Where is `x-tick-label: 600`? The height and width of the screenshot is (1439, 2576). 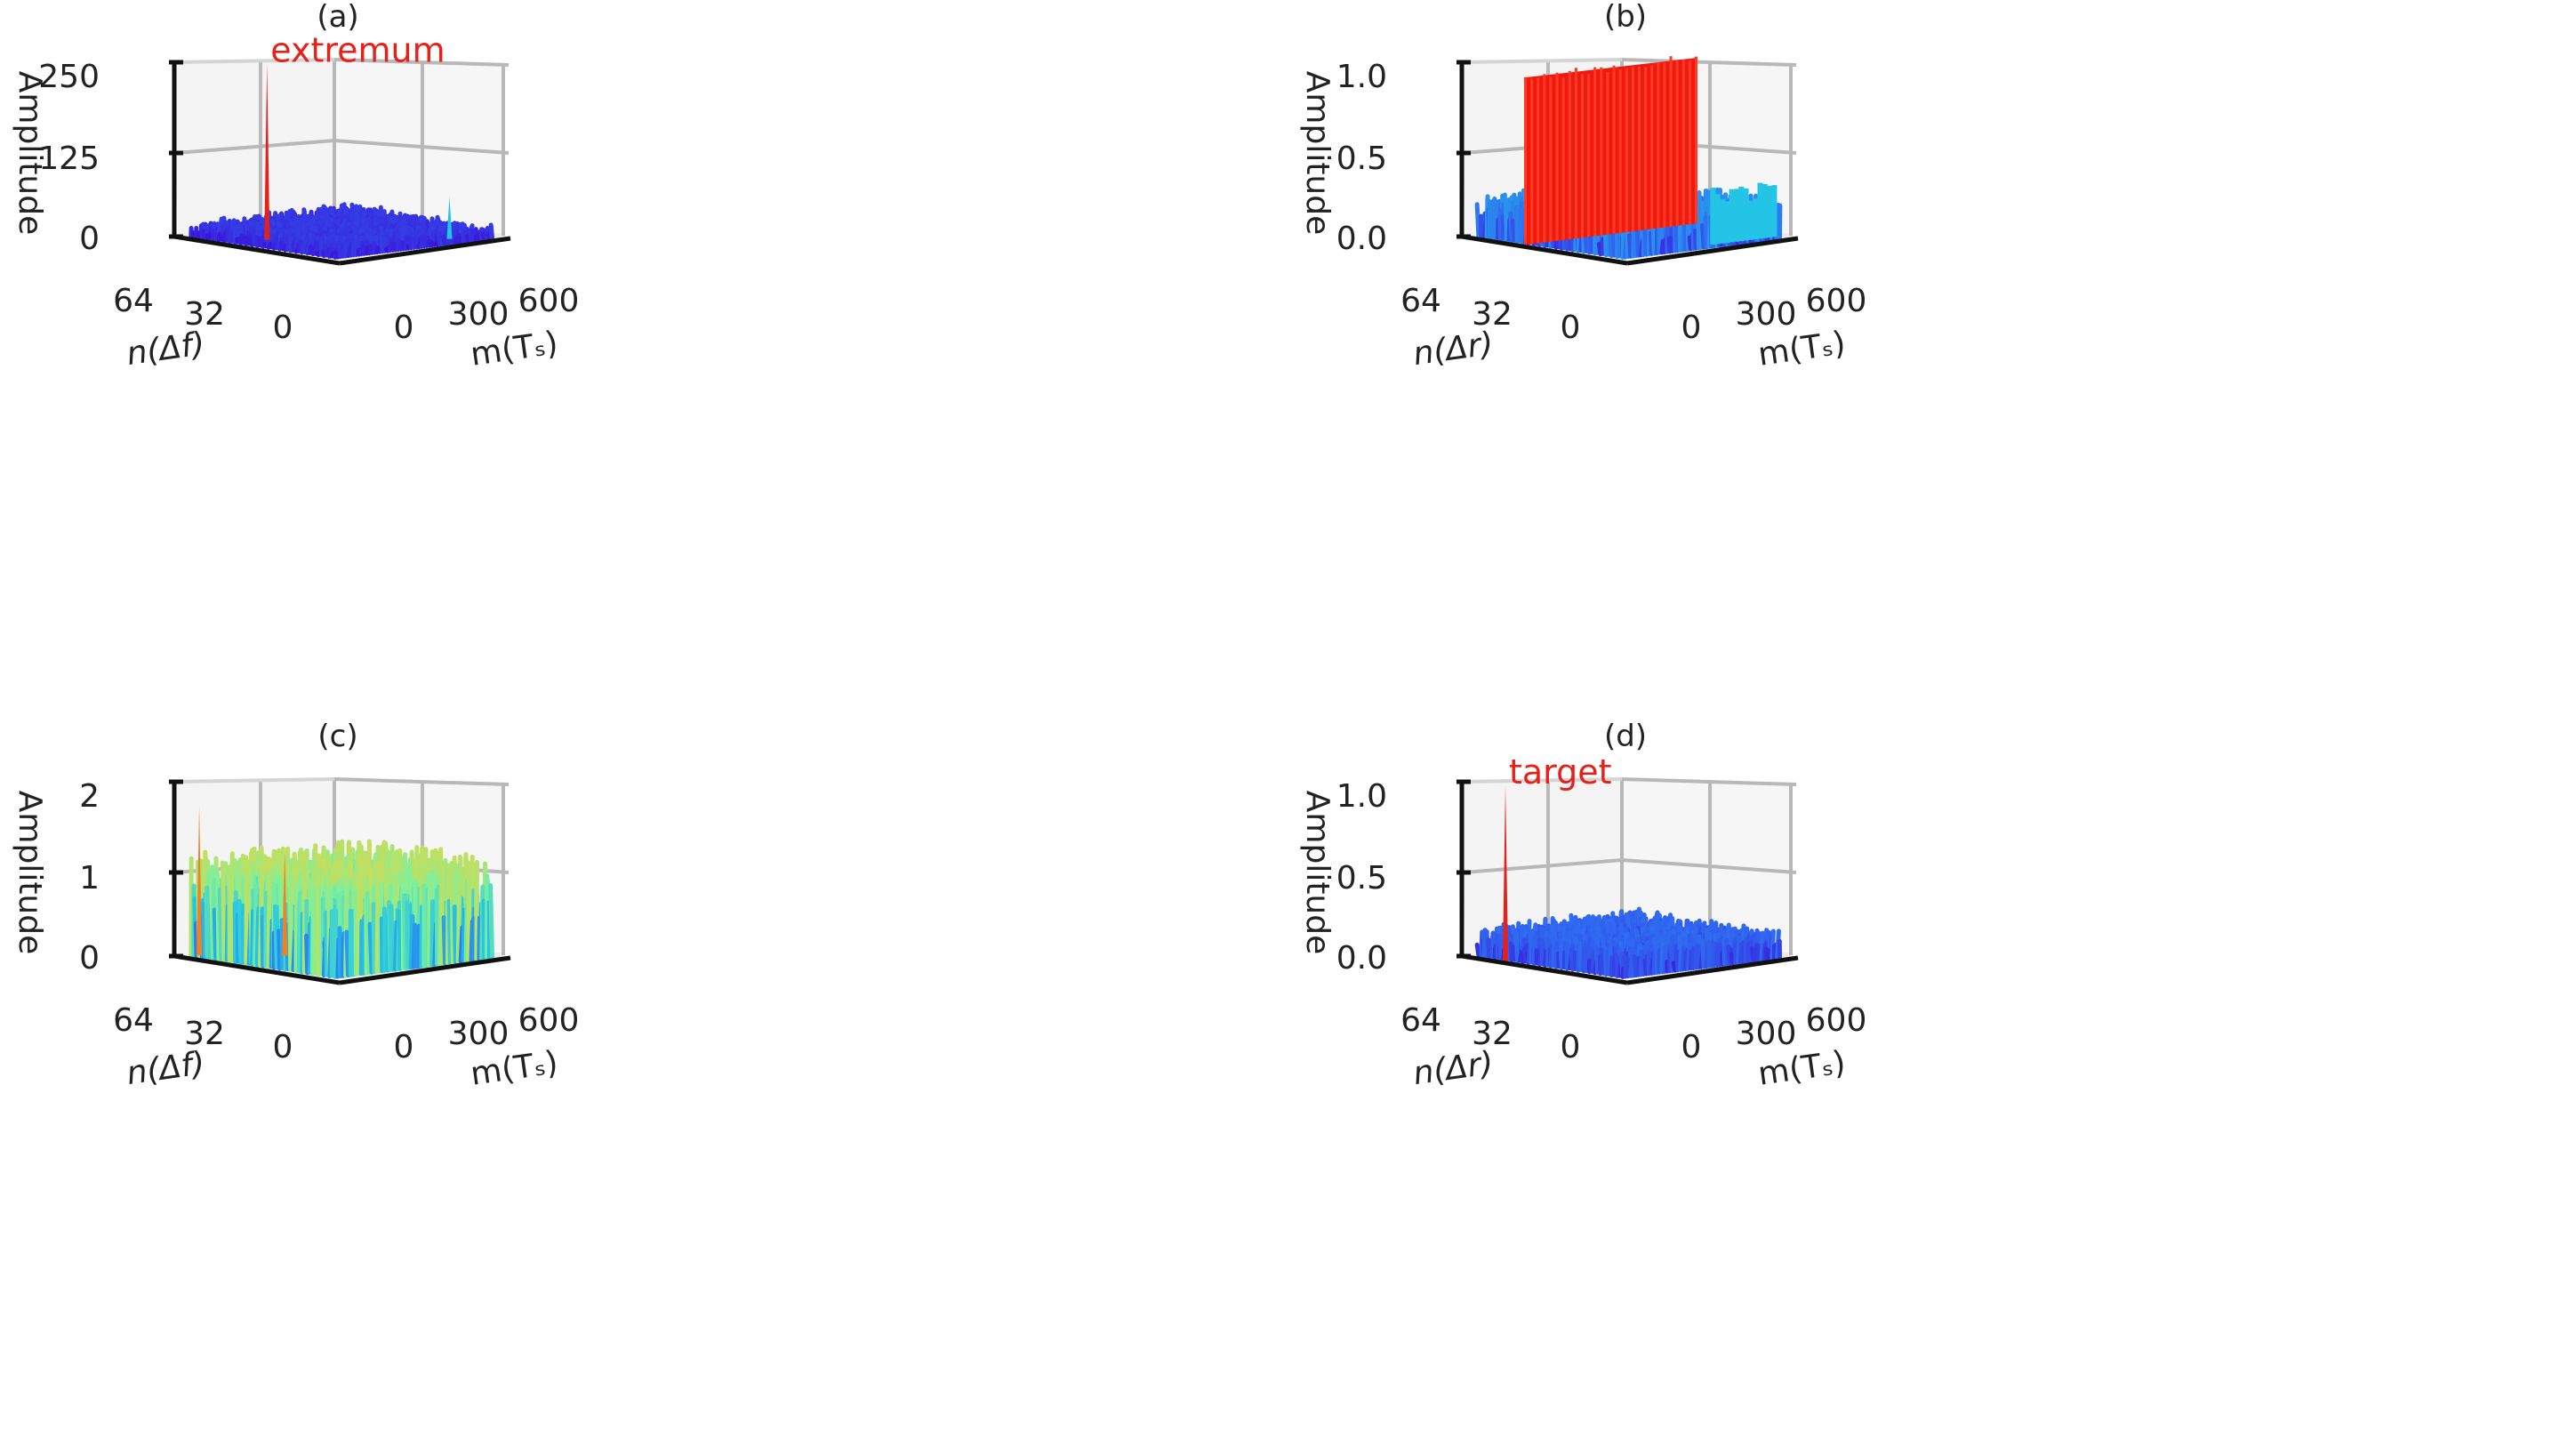
x-tick-label: 600 is located at coordinates (1836, 301).